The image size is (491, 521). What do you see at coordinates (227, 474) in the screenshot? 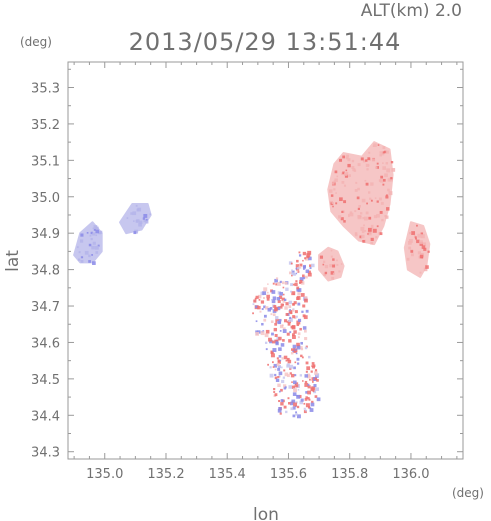
I see `x-tick-label: 135.4` at bounding box center [227, 474].